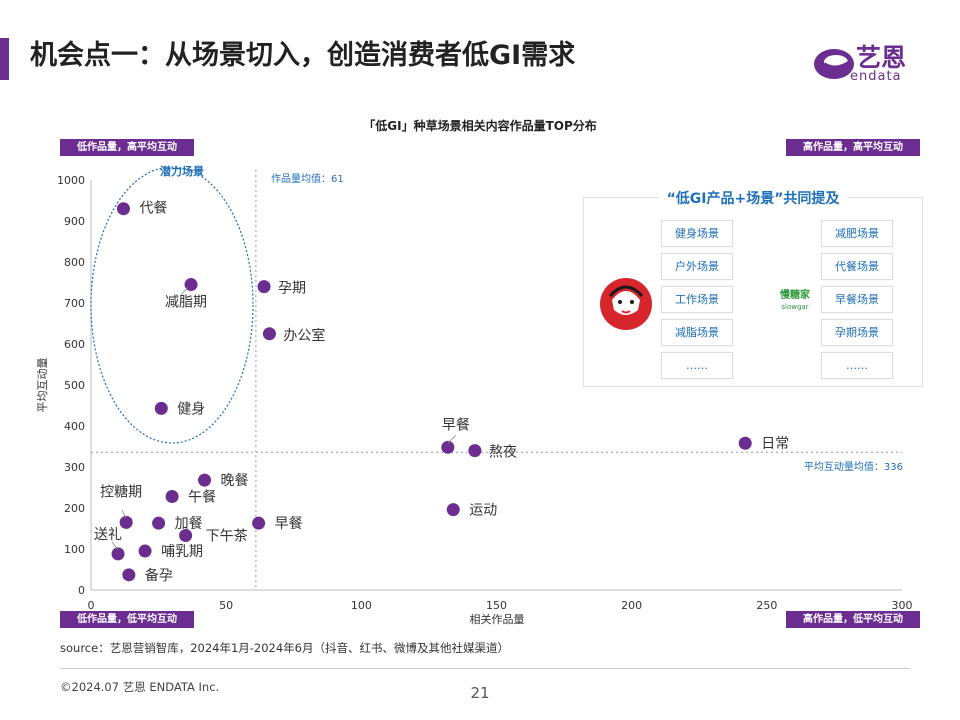  Describe the element at coordinates (127, 619) in the screenshot. I see `quadrant-label-bottom-left: 低作品量，低平均互动` at that location.